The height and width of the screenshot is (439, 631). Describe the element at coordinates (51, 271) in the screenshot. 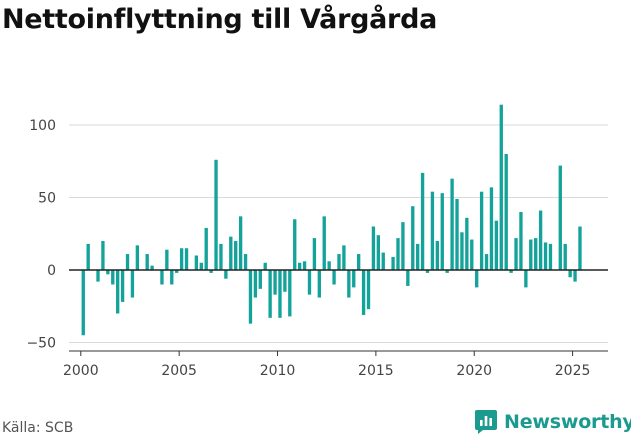

I see `y-tick-label: 0` at that location.